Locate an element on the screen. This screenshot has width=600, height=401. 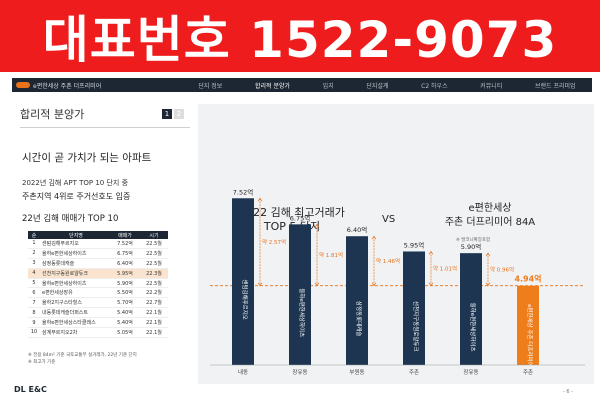
table-cell: 7 is located at coordinates (34, 302).